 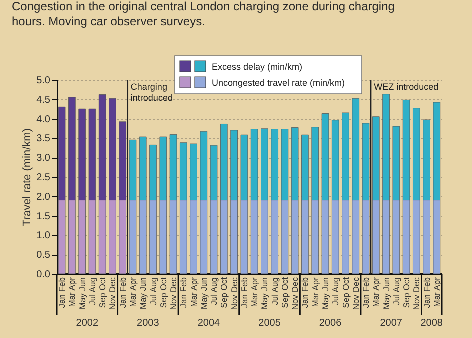 I want to click on y-tick-label: 1.0, so click(x=43, y=236).